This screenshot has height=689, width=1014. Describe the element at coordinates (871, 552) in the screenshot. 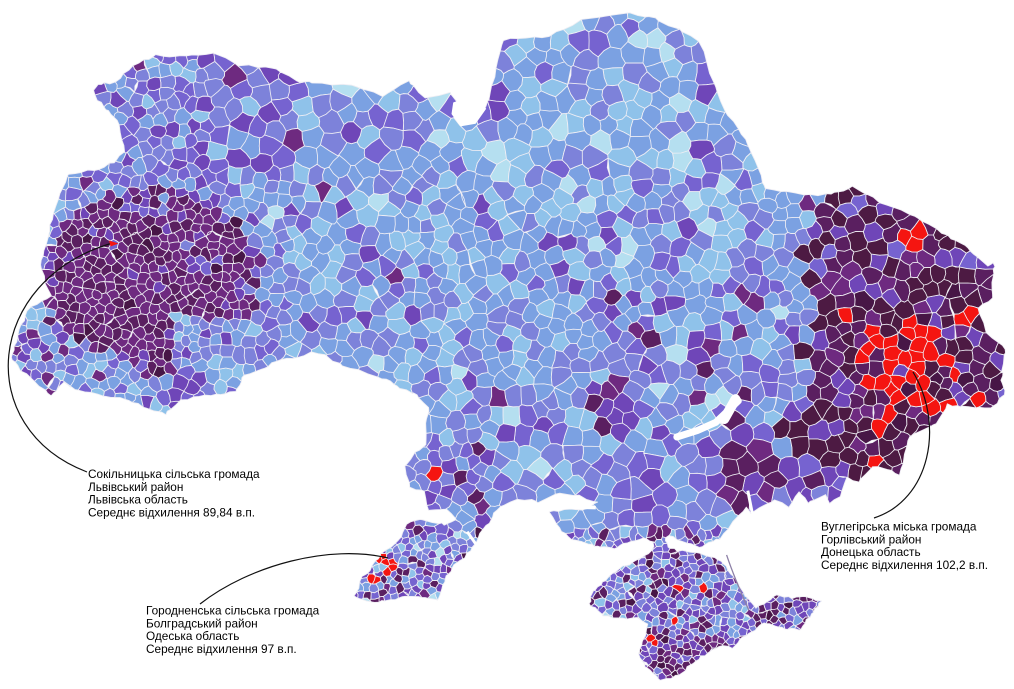

I see `svg-text: Донецька область` at that location.